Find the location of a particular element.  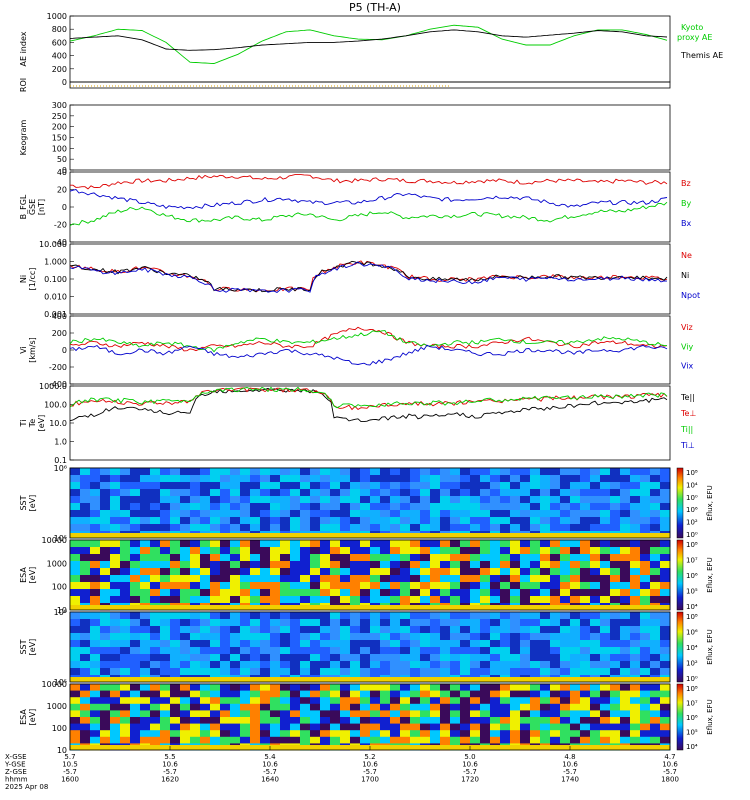

y-tick-label: 10.0 is located at coordinates (58, 423).